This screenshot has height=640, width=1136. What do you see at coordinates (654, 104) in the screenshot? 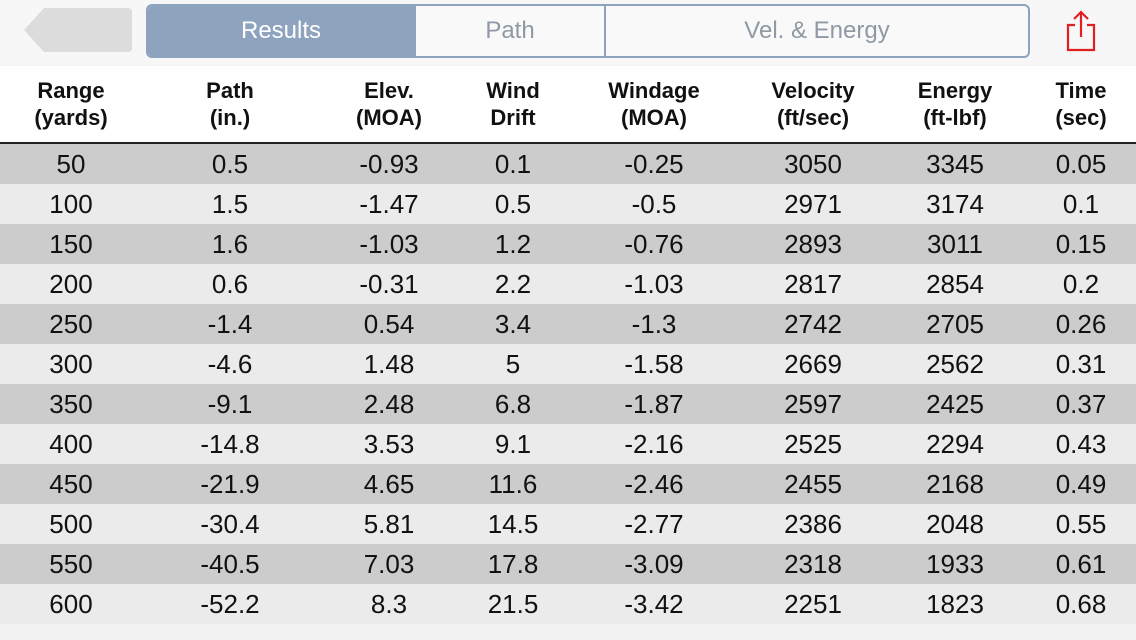
I see `header-windage: Windage (MOA)` at bounding box center [654, 104].